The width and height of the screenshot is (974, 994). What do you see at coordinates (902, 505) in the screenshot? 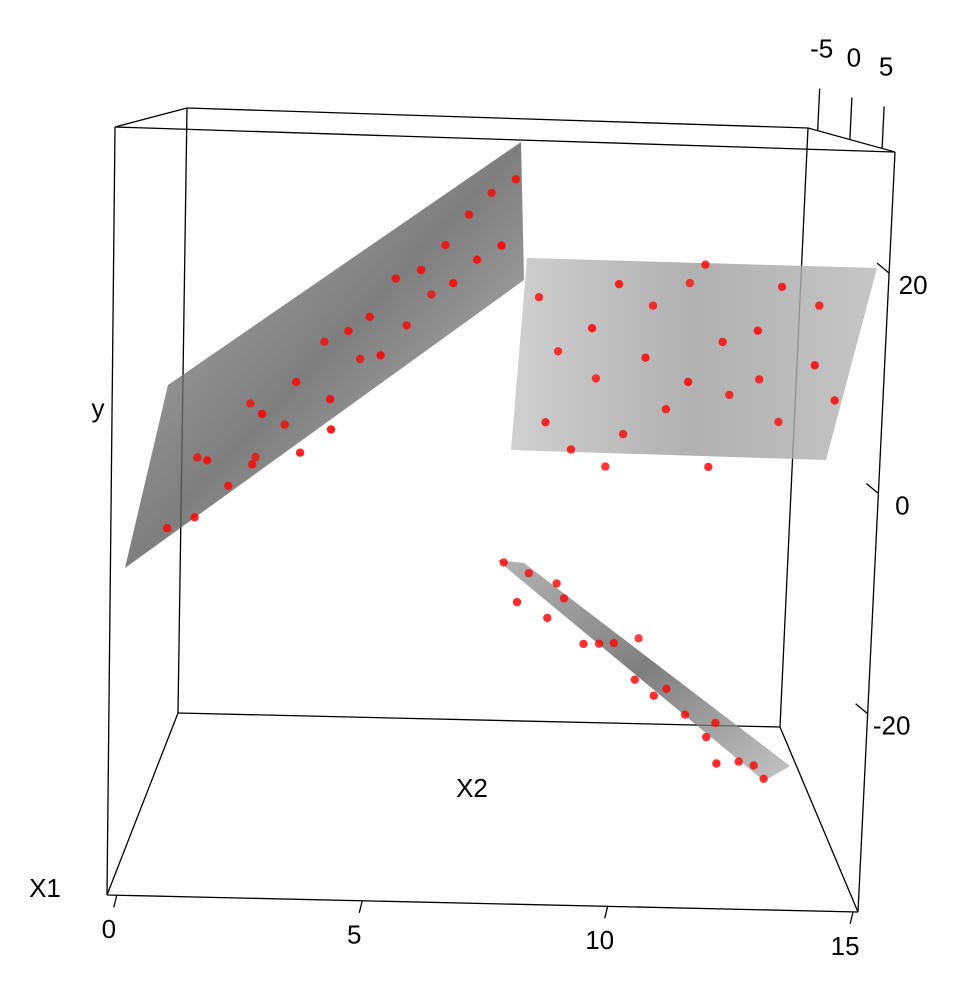
I see `y-tick-label: 0` at bounding box center [902, 505].